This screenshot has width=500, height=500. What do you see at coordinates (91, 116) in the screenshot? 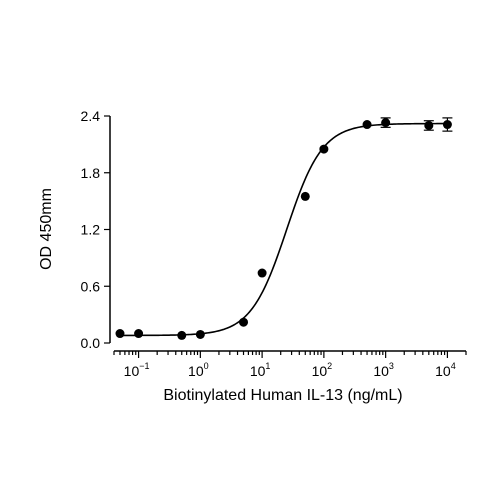
I see `y-tick-label: 2.4` at bounding box center [91, 116].